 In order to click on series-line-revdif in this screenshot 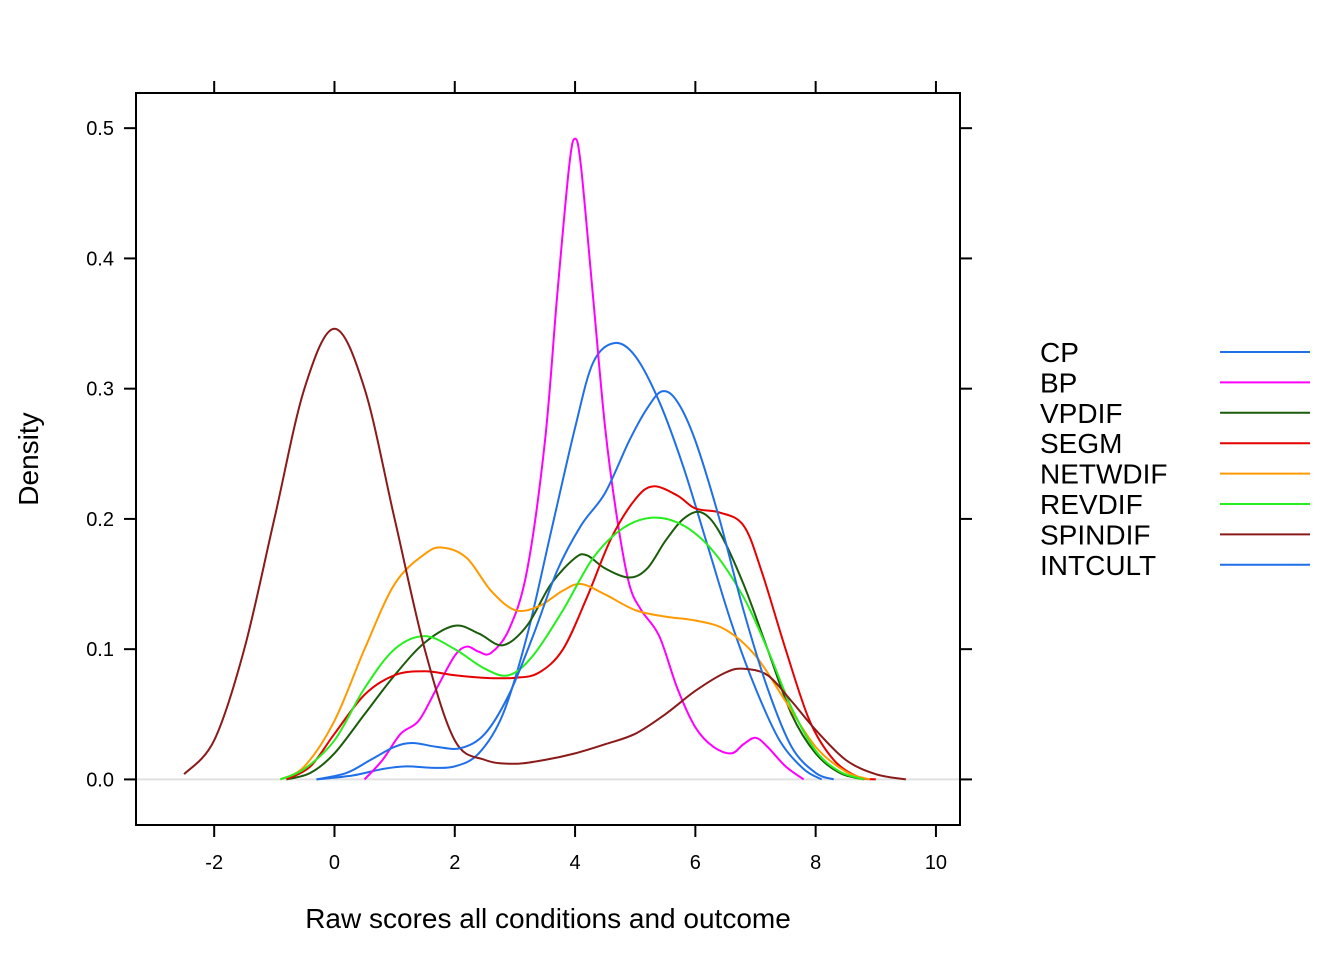, I will do `click(572, 648)`.